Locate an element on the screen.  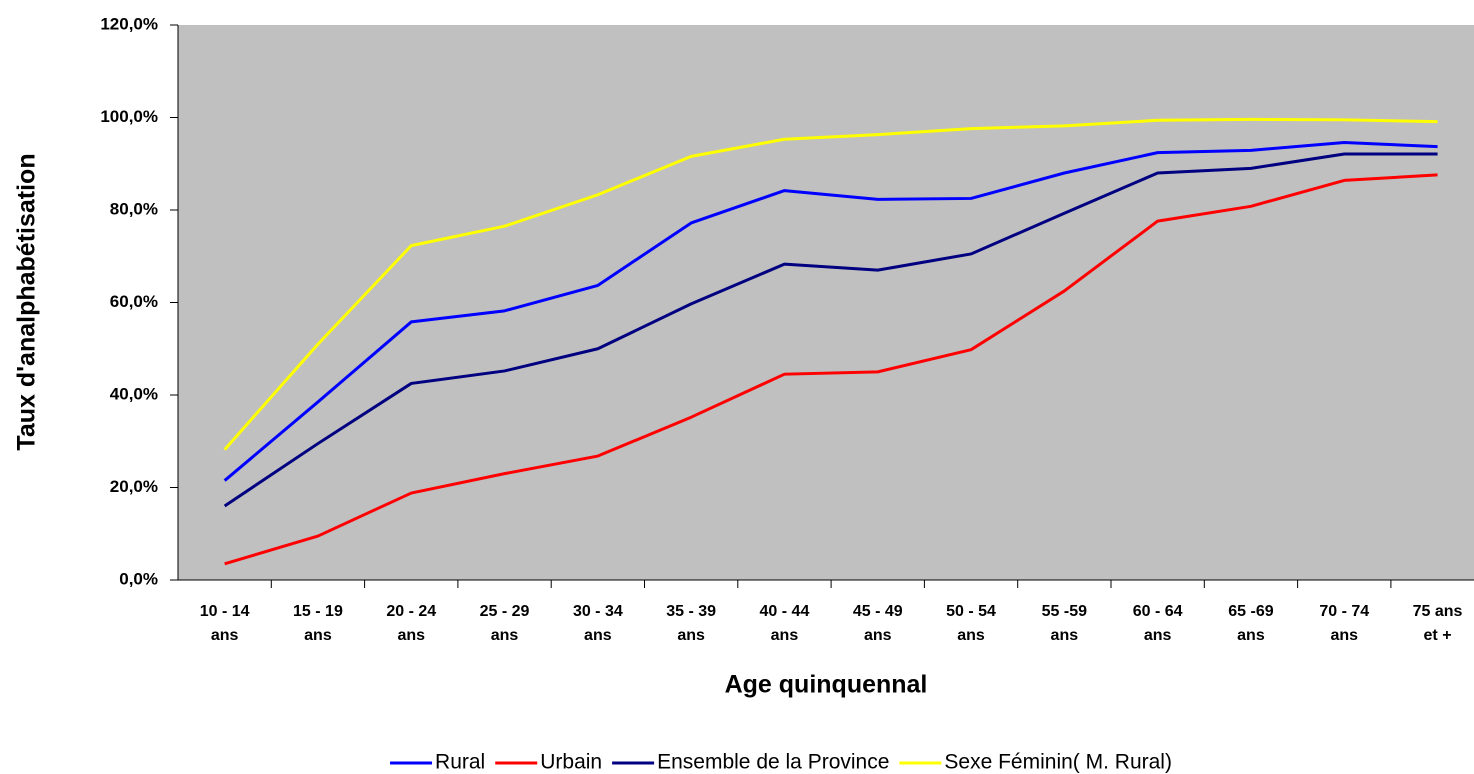
x-tick-label: 20 - 24 is located at coordinates (411, 611).